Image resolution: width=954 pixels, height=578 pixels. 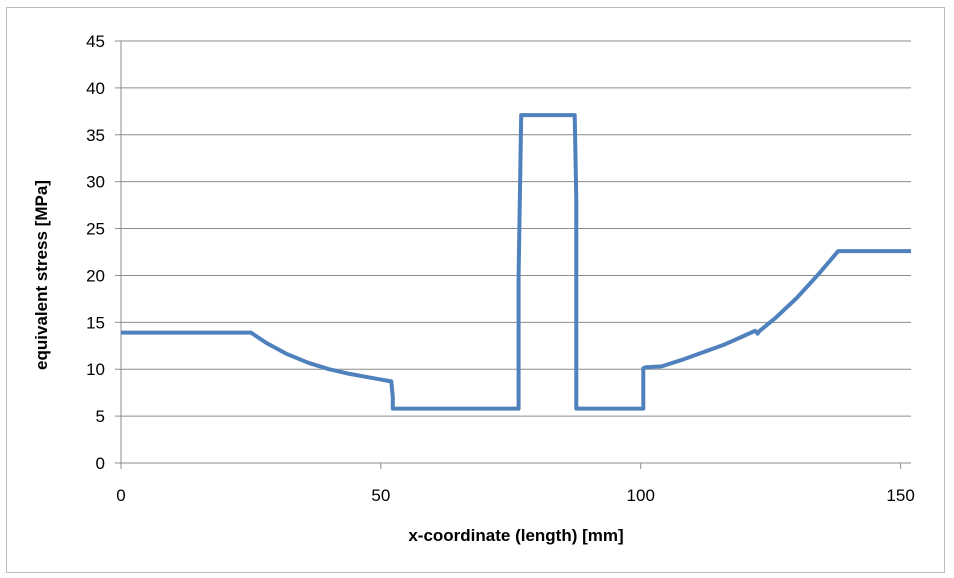 What do you see at coordinates (641, 495) in the screenshot?
I see `x-tick-label-100: 100` at bounding box center [641, 495].